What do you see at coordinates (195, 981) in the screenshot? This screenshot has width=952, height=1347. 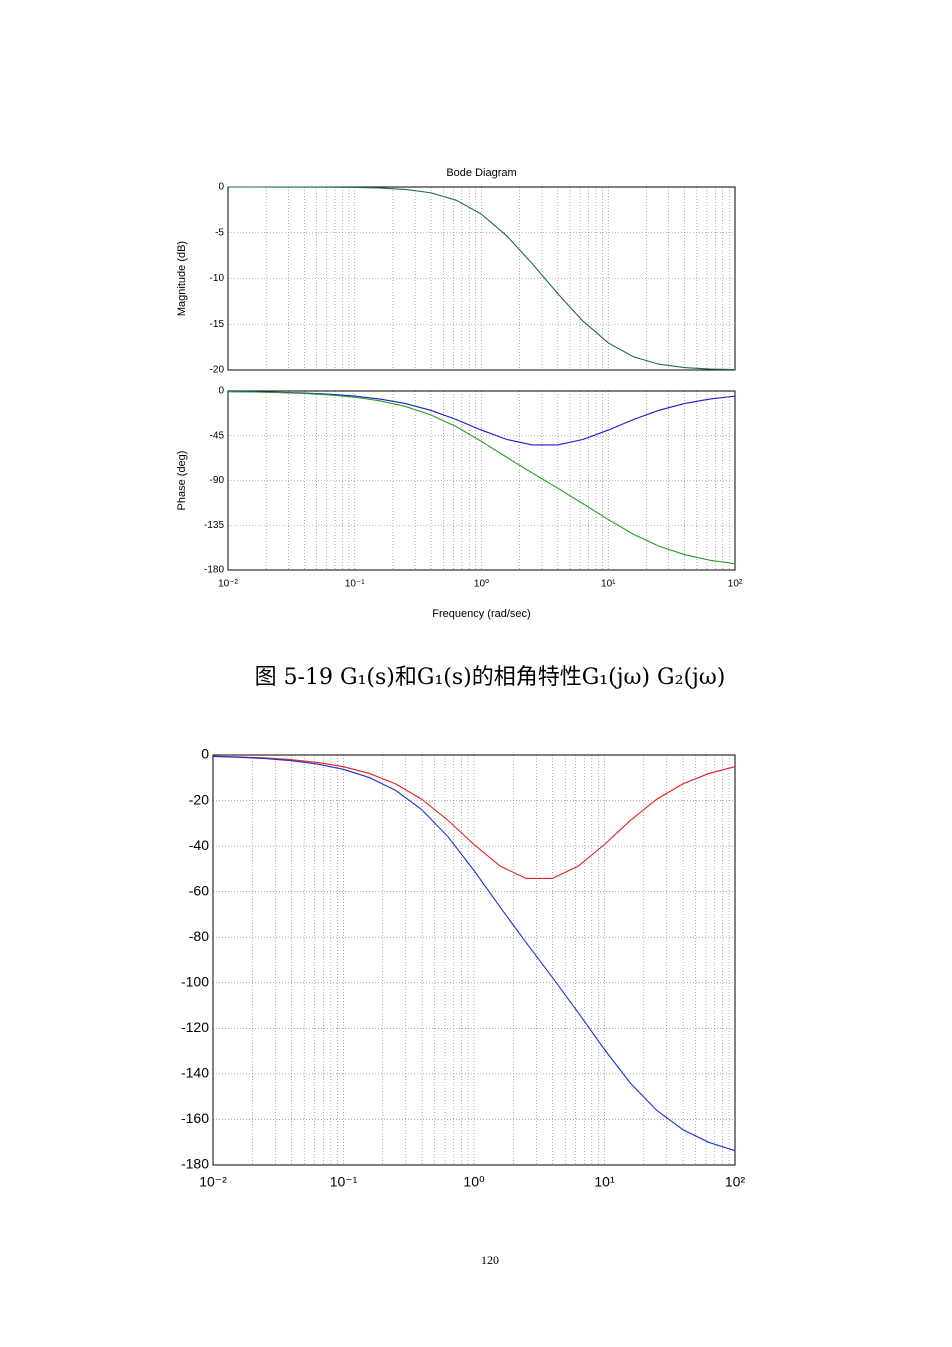 I see `y-tick-label: -100` at bounding box center [195, 981].